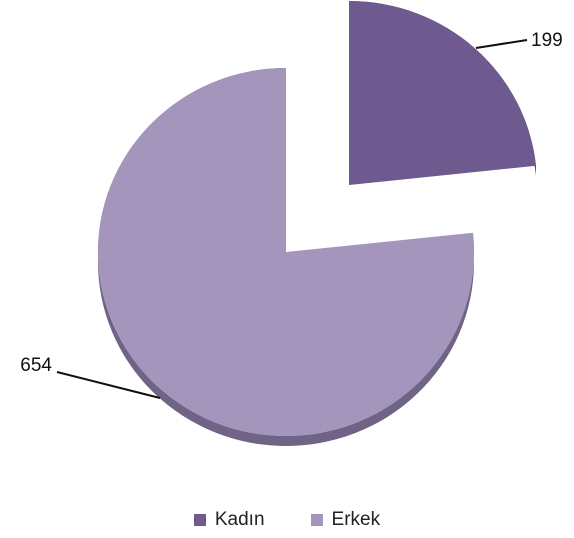 The image size is (574, 538). I want to click on legend-label-kadin: Kadın, so click(239, 519).